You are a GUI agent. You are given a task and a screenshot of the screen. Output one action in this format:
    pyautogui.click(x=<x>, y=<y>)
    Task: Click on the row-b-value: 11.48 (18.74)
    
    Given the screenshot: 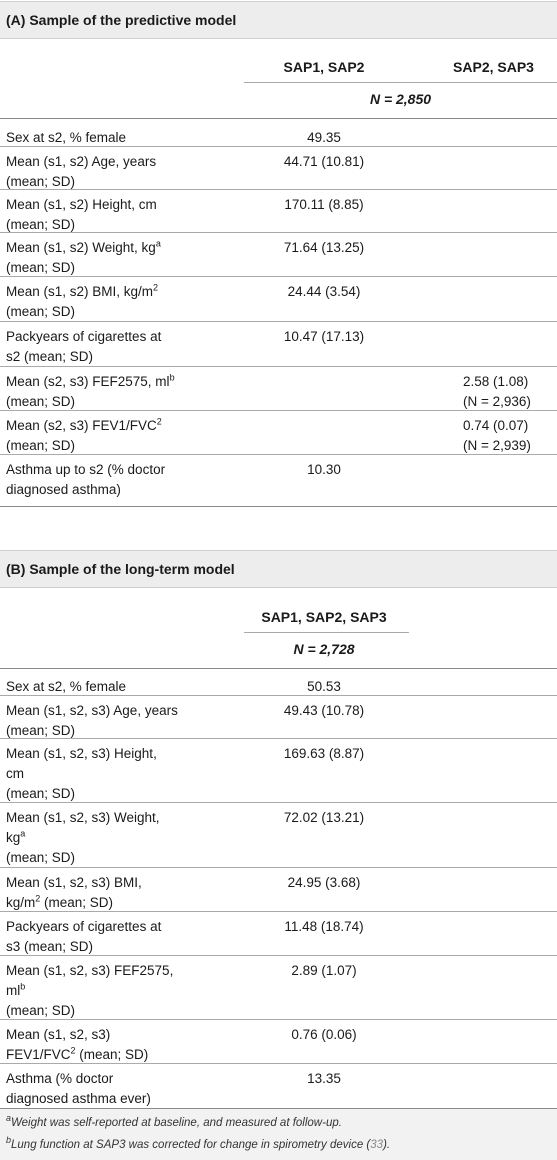 What is the action you would take?
    pyautogui.click(x=324, y=926)
    